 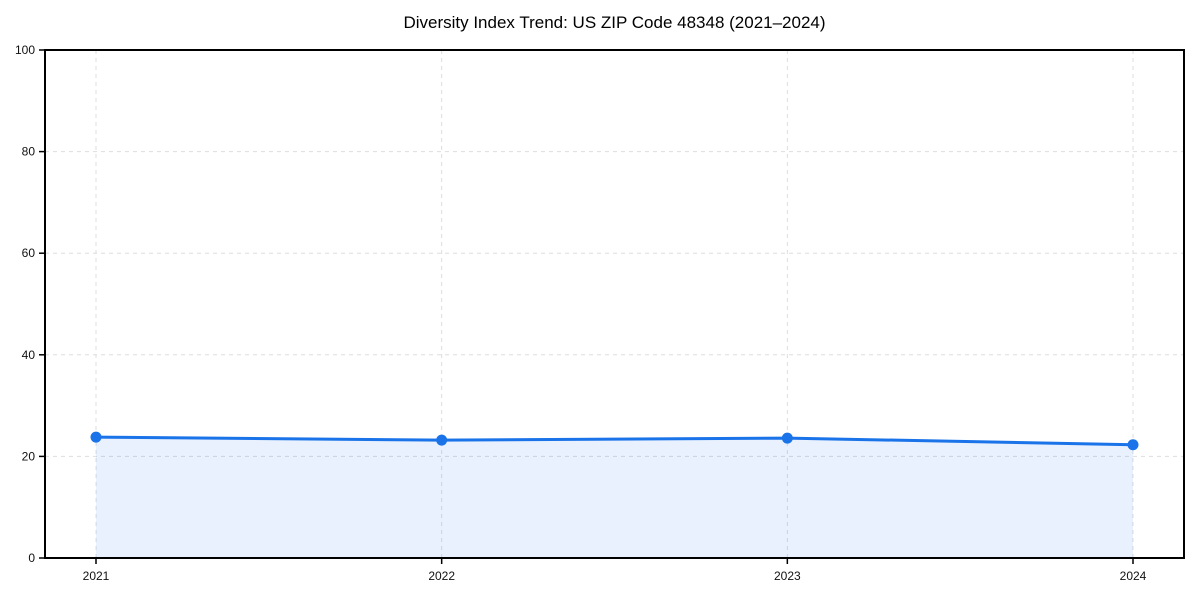 I want to click on x-tick-label-2024: 2024, so click(x=1133, y=576).